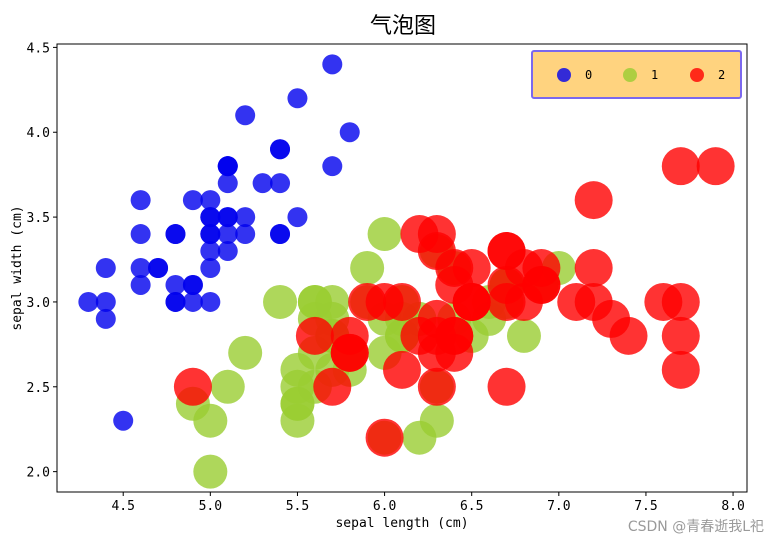  Describe the element at coordinates (732, 506) in the screenshot. I see `x-tick-label: 8.0` at that location.